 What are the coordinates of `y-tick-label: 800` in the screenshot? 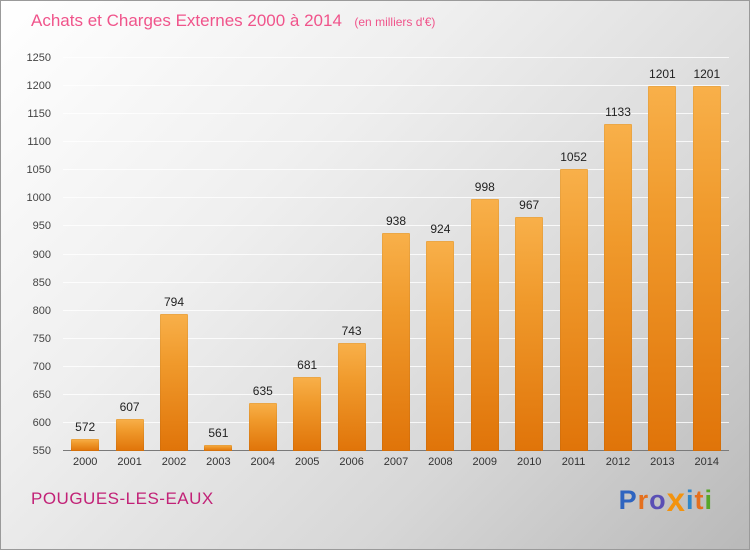 It's located at (41, 310).